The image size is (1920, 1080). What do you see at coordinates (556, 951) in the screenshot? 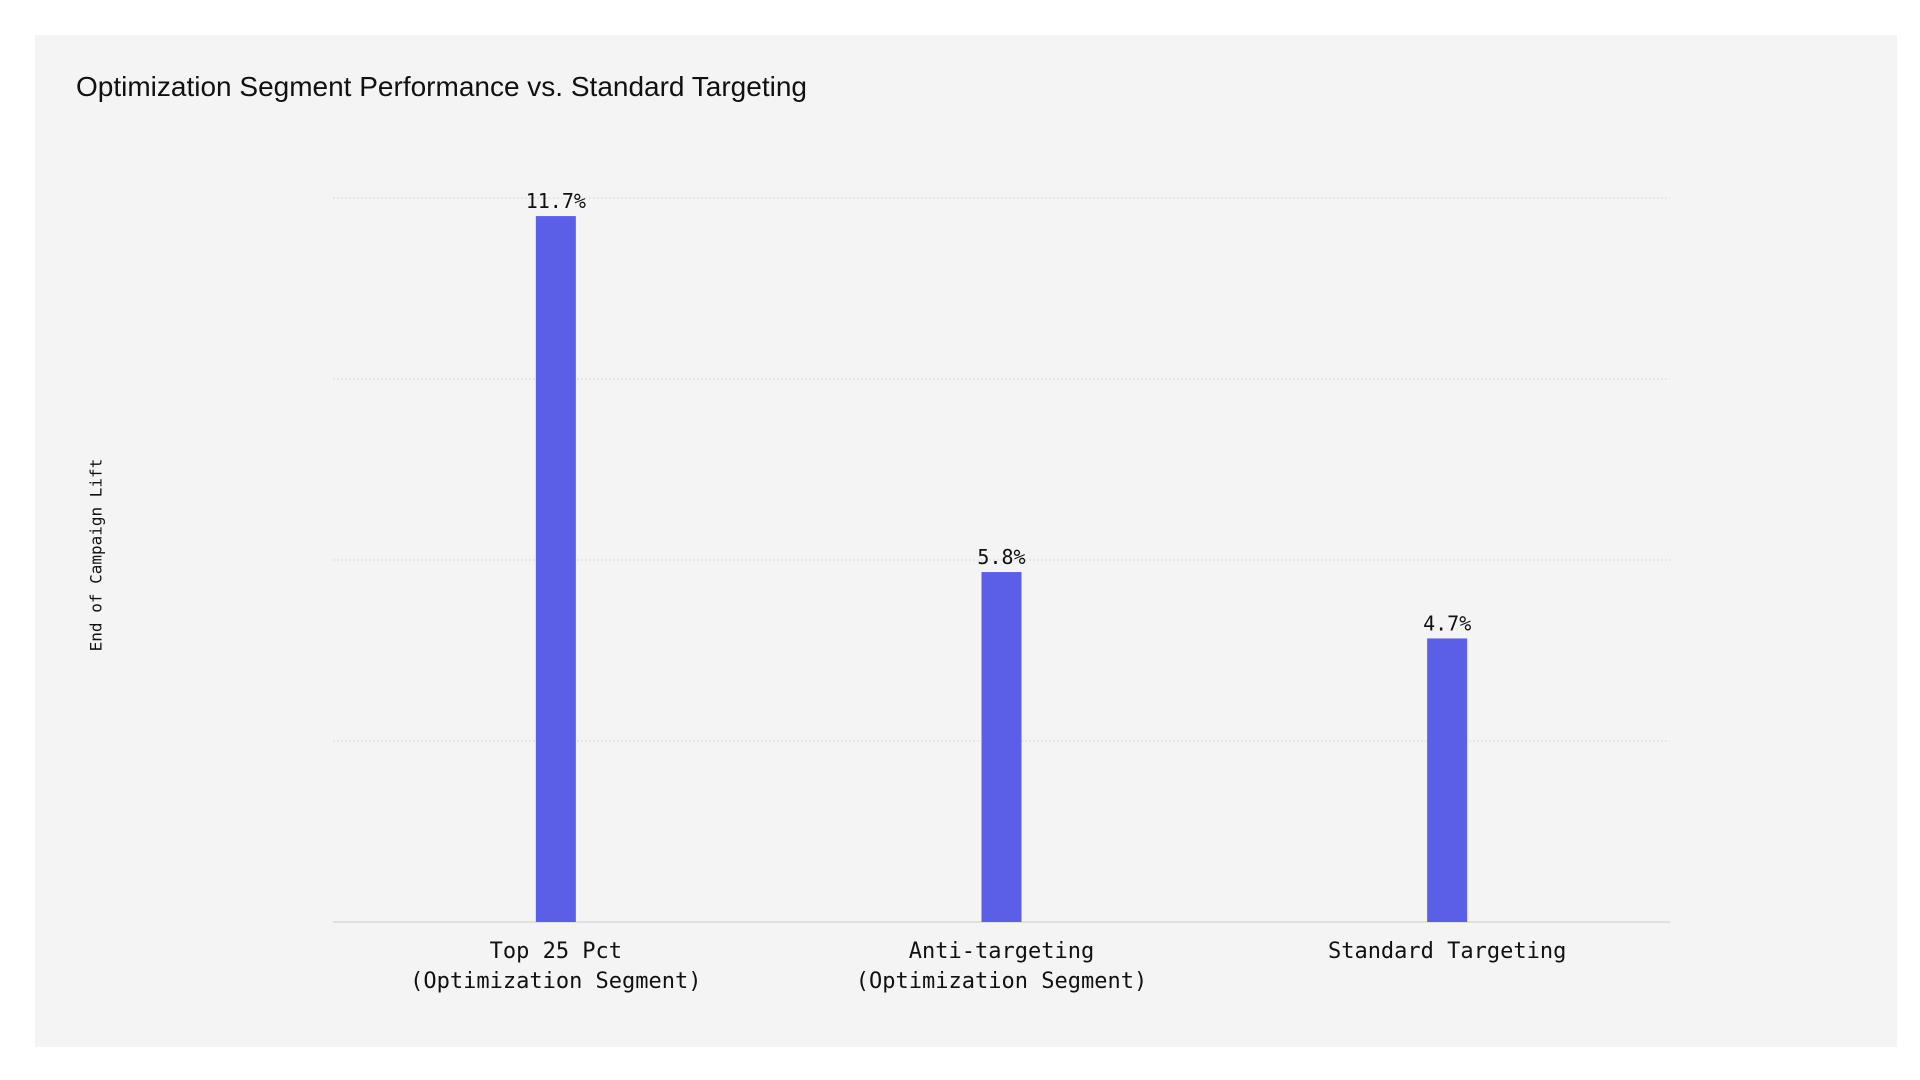
I see `x-tick-label: Top 25 Pct` at bounding box center [556, 951].